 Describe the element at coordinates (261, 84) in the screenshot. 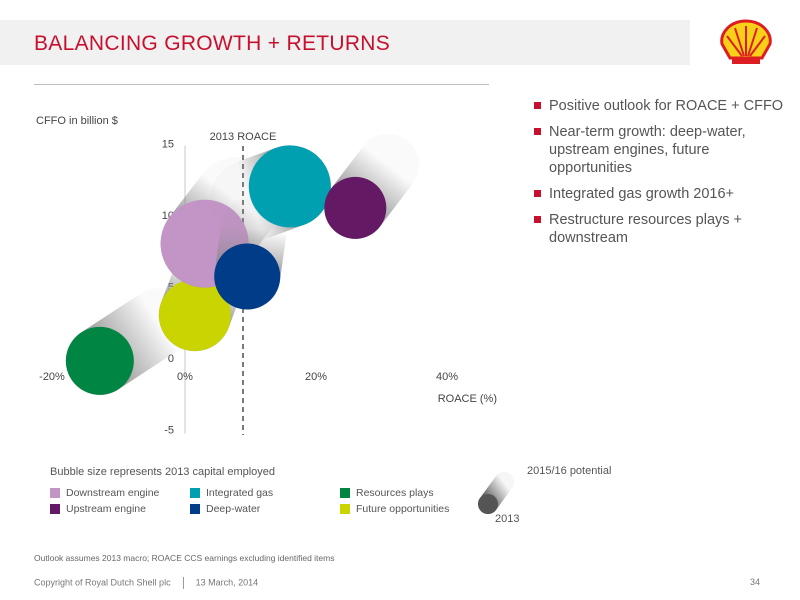

I see `title-rule` at that location.